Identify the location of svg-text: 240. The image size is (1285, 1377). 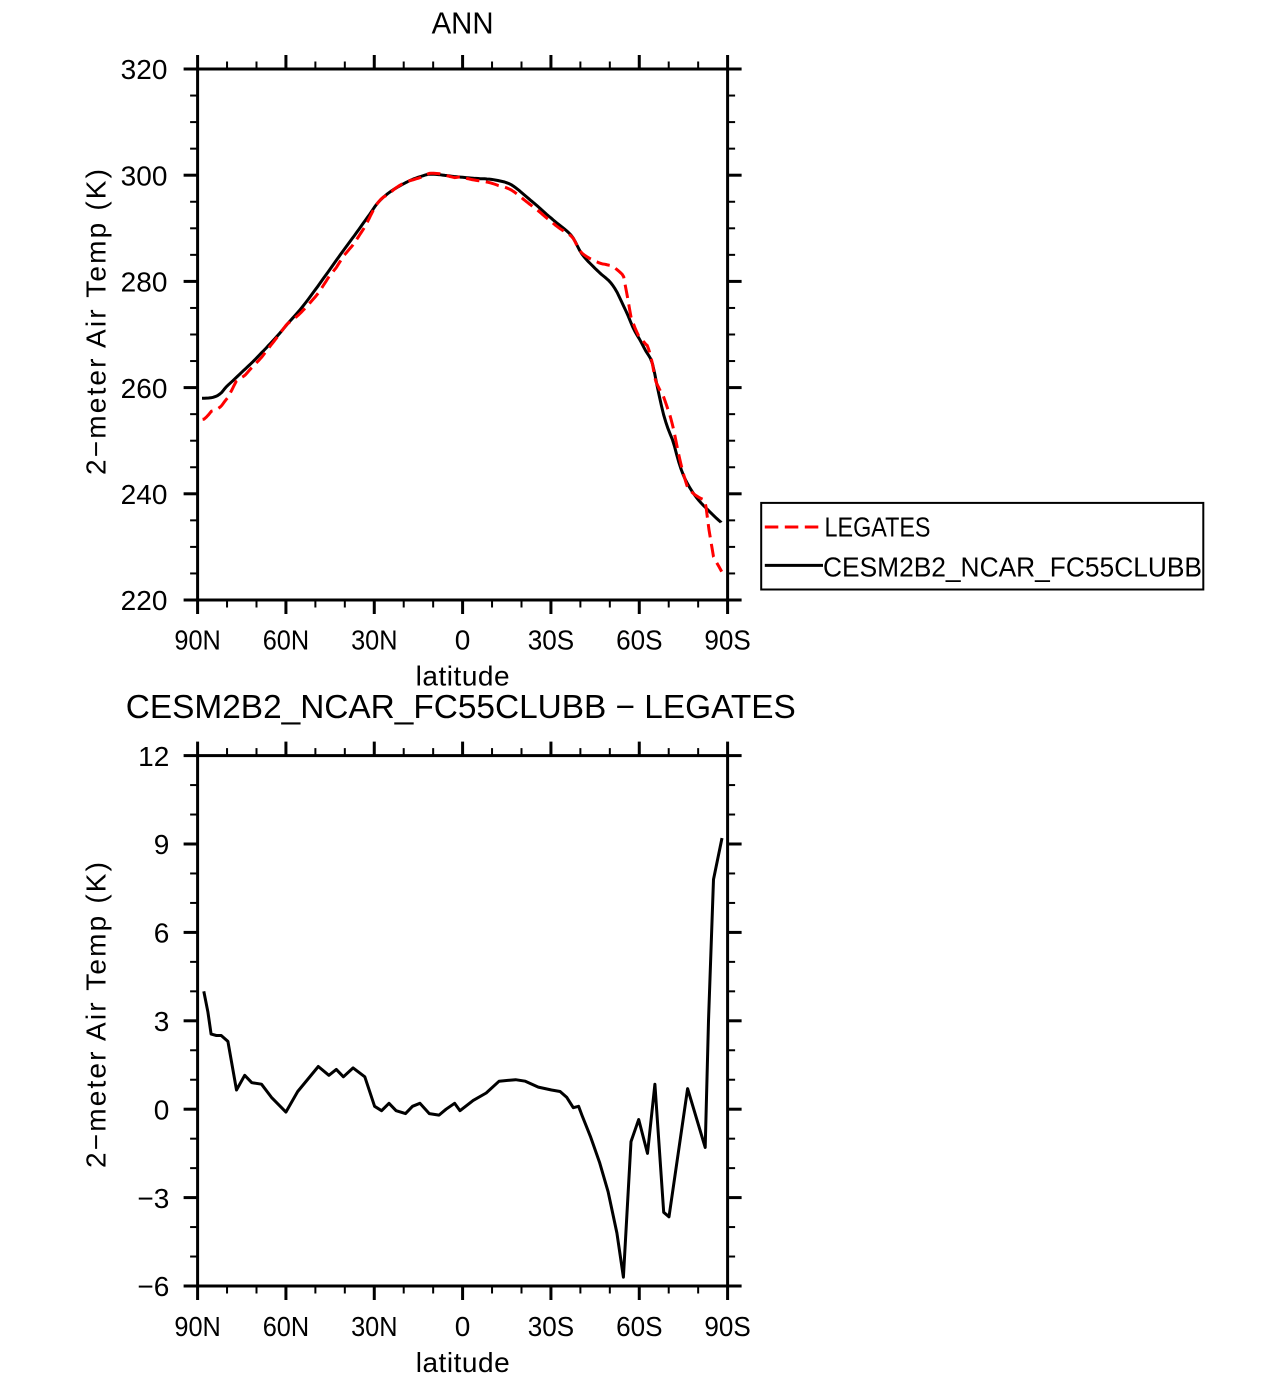
(144, 494).